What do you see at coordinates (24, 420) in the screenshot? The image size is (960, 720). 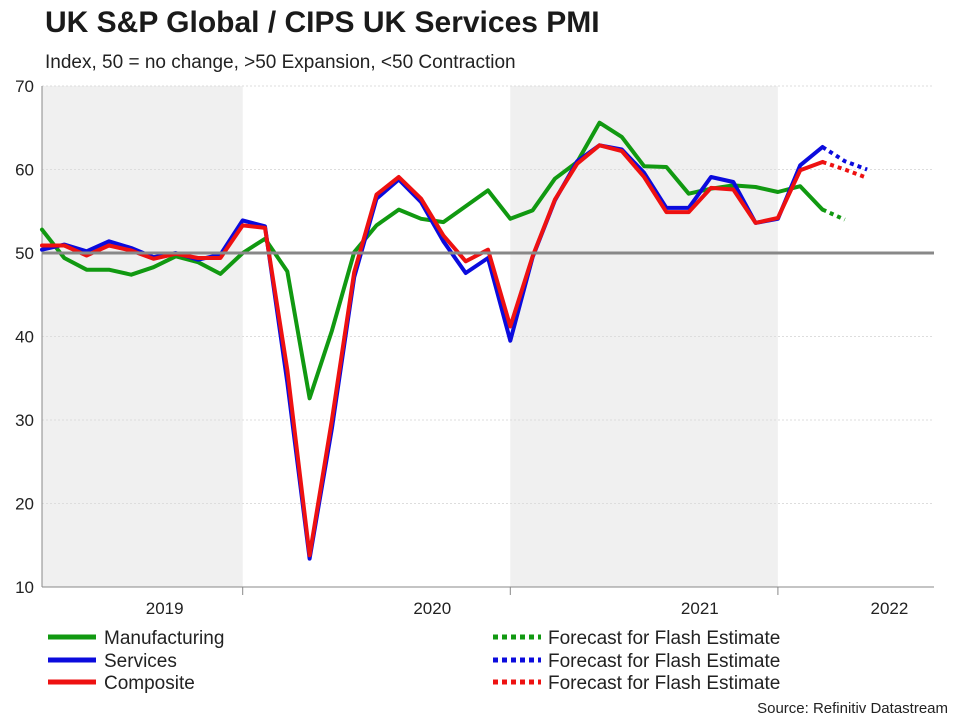 I see `y-tick-label: 30` at bounding box center [24, 420].